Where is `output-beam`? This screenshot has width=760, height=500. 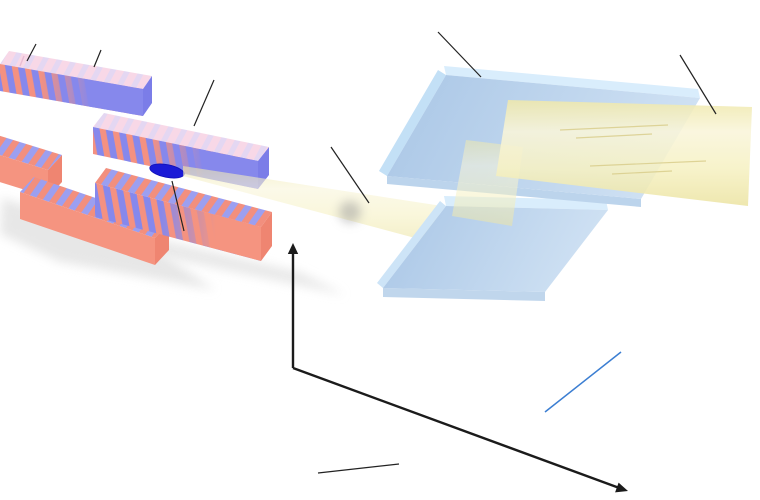
output-beam is located at coordinates (624, 153).